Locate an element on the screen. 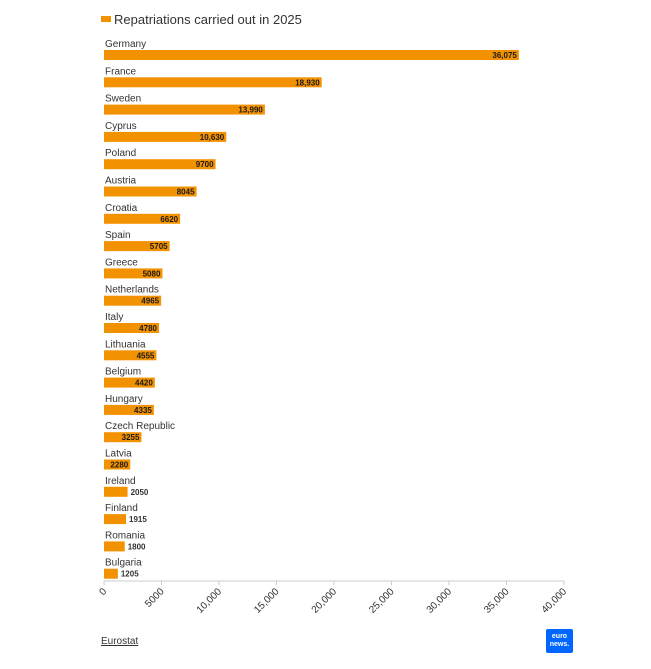 Image resolution: width=651 pixels, height=669 pixels. data-label: 1205 is located at coordinates (130, 574).